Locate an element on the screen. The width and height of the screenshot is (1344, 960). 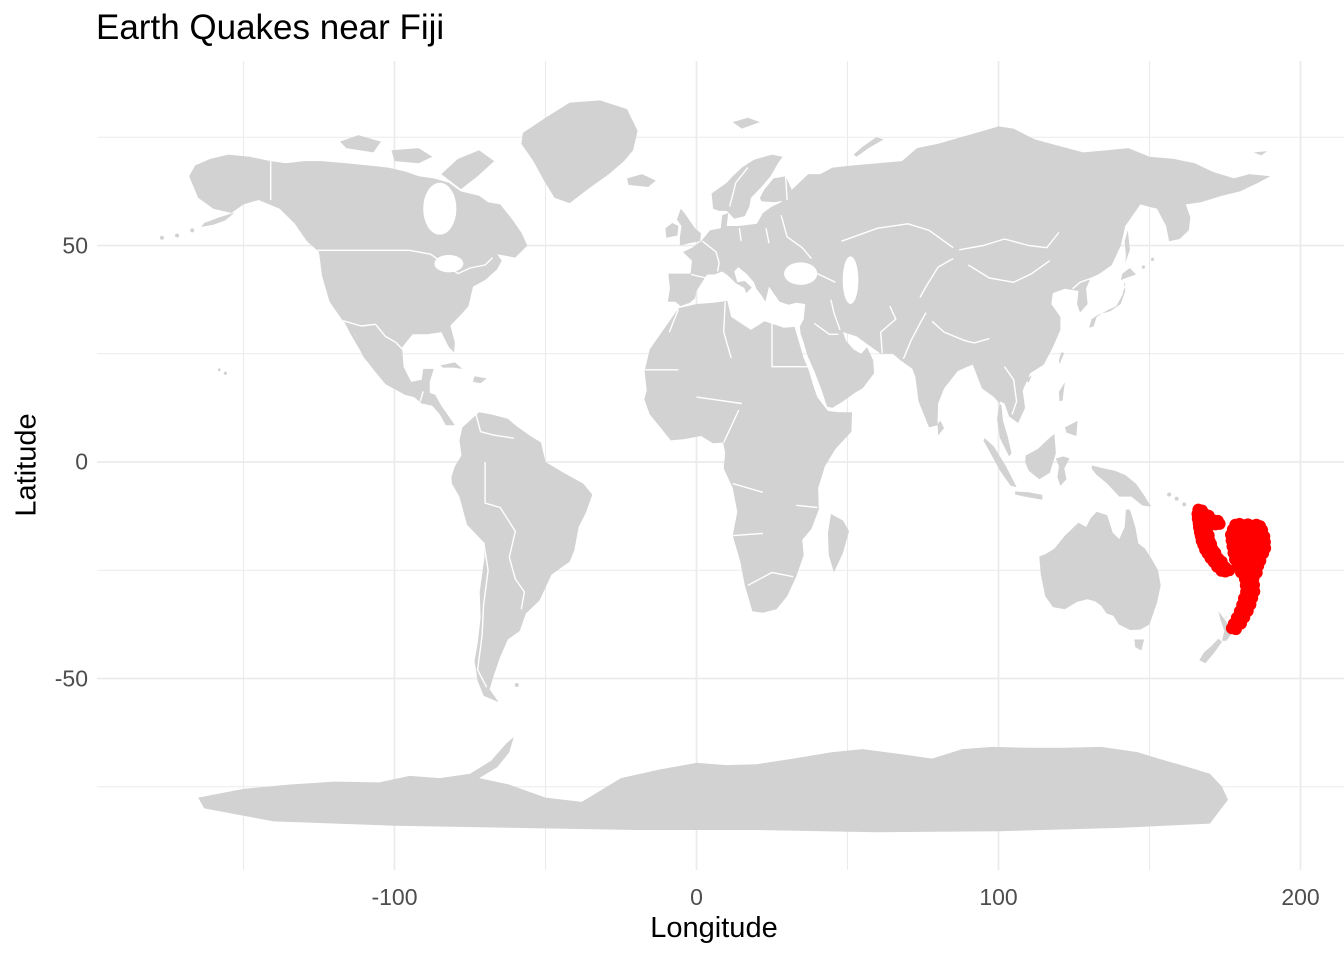
y-tick-label: 0 is located at coordinates (81, 461).